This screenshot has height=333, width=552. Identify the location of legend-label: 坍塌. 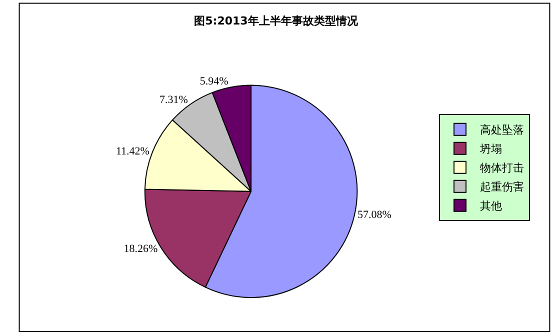
(490, 149).